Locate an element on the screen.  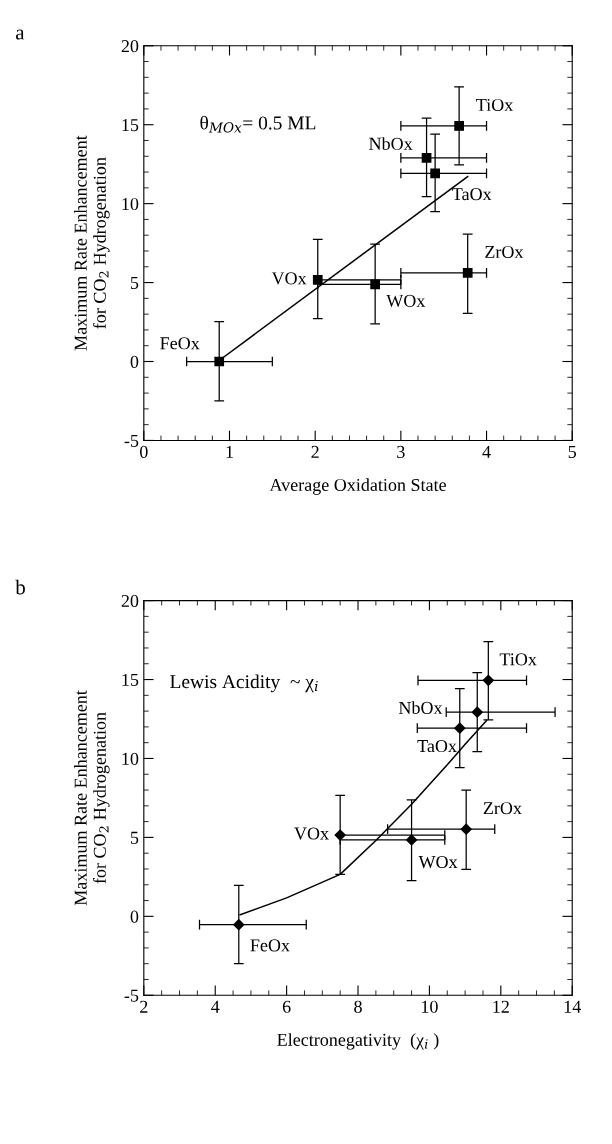
annotation: θ$_{MOx}$= 0.5 ML is located at coordinates (258, 124).